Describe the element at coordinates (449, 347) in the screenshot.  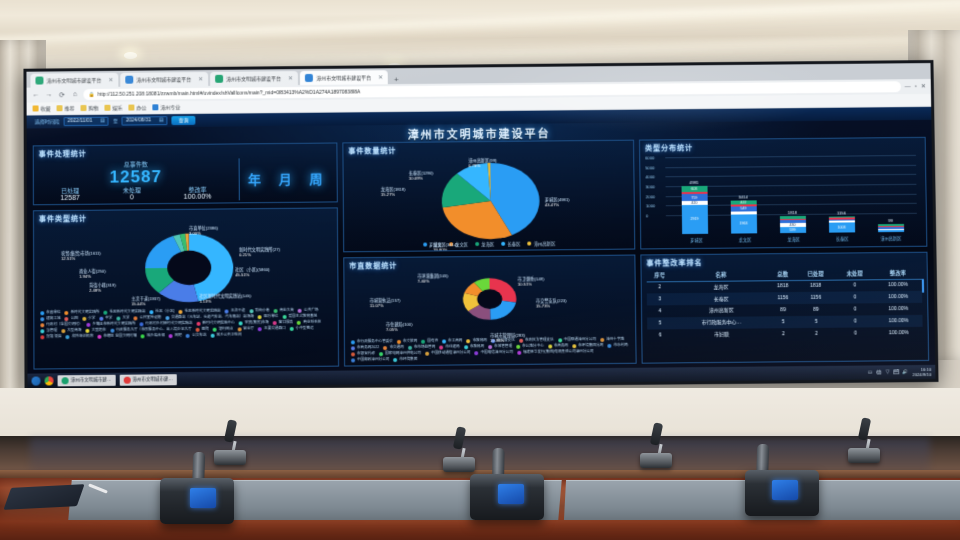
I see `legend-item: 市住建局` at that location.